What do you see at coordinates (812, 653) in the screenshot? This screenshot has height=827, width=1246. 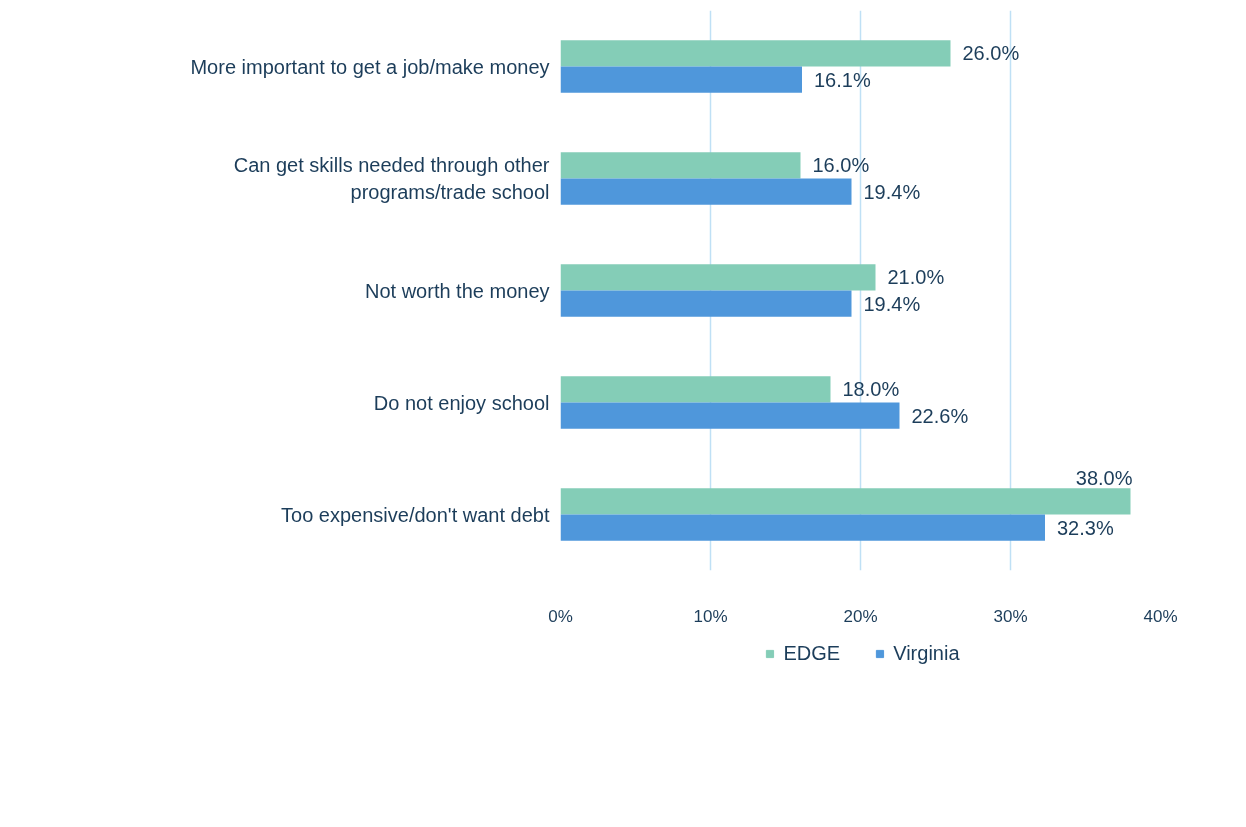 I see `legend-label: EDGE` at bounding box center [812, 653].